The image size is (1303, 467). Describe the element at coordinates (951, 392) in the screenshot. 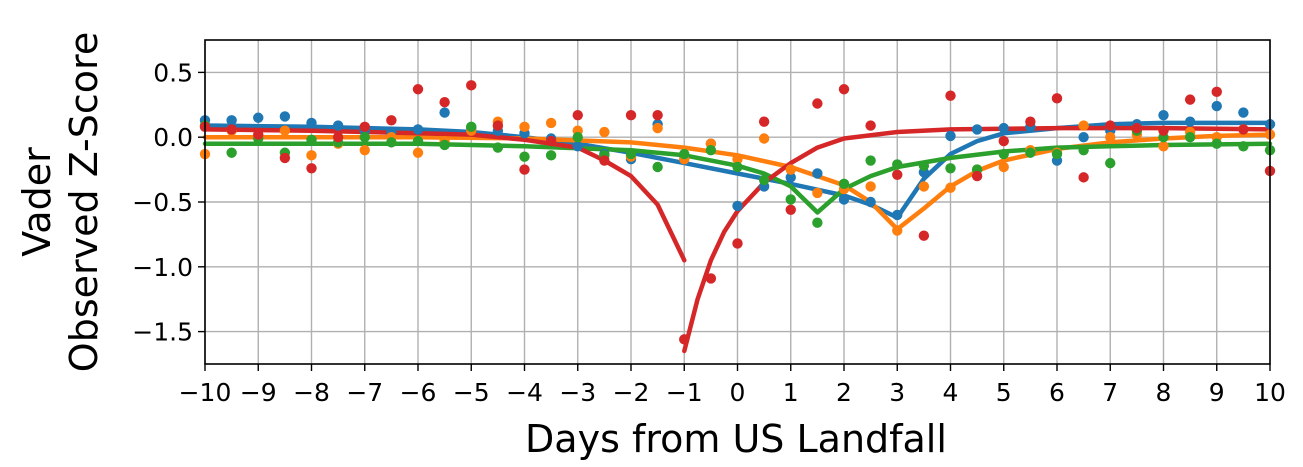

I see `x-tick-label: 4` at that location.